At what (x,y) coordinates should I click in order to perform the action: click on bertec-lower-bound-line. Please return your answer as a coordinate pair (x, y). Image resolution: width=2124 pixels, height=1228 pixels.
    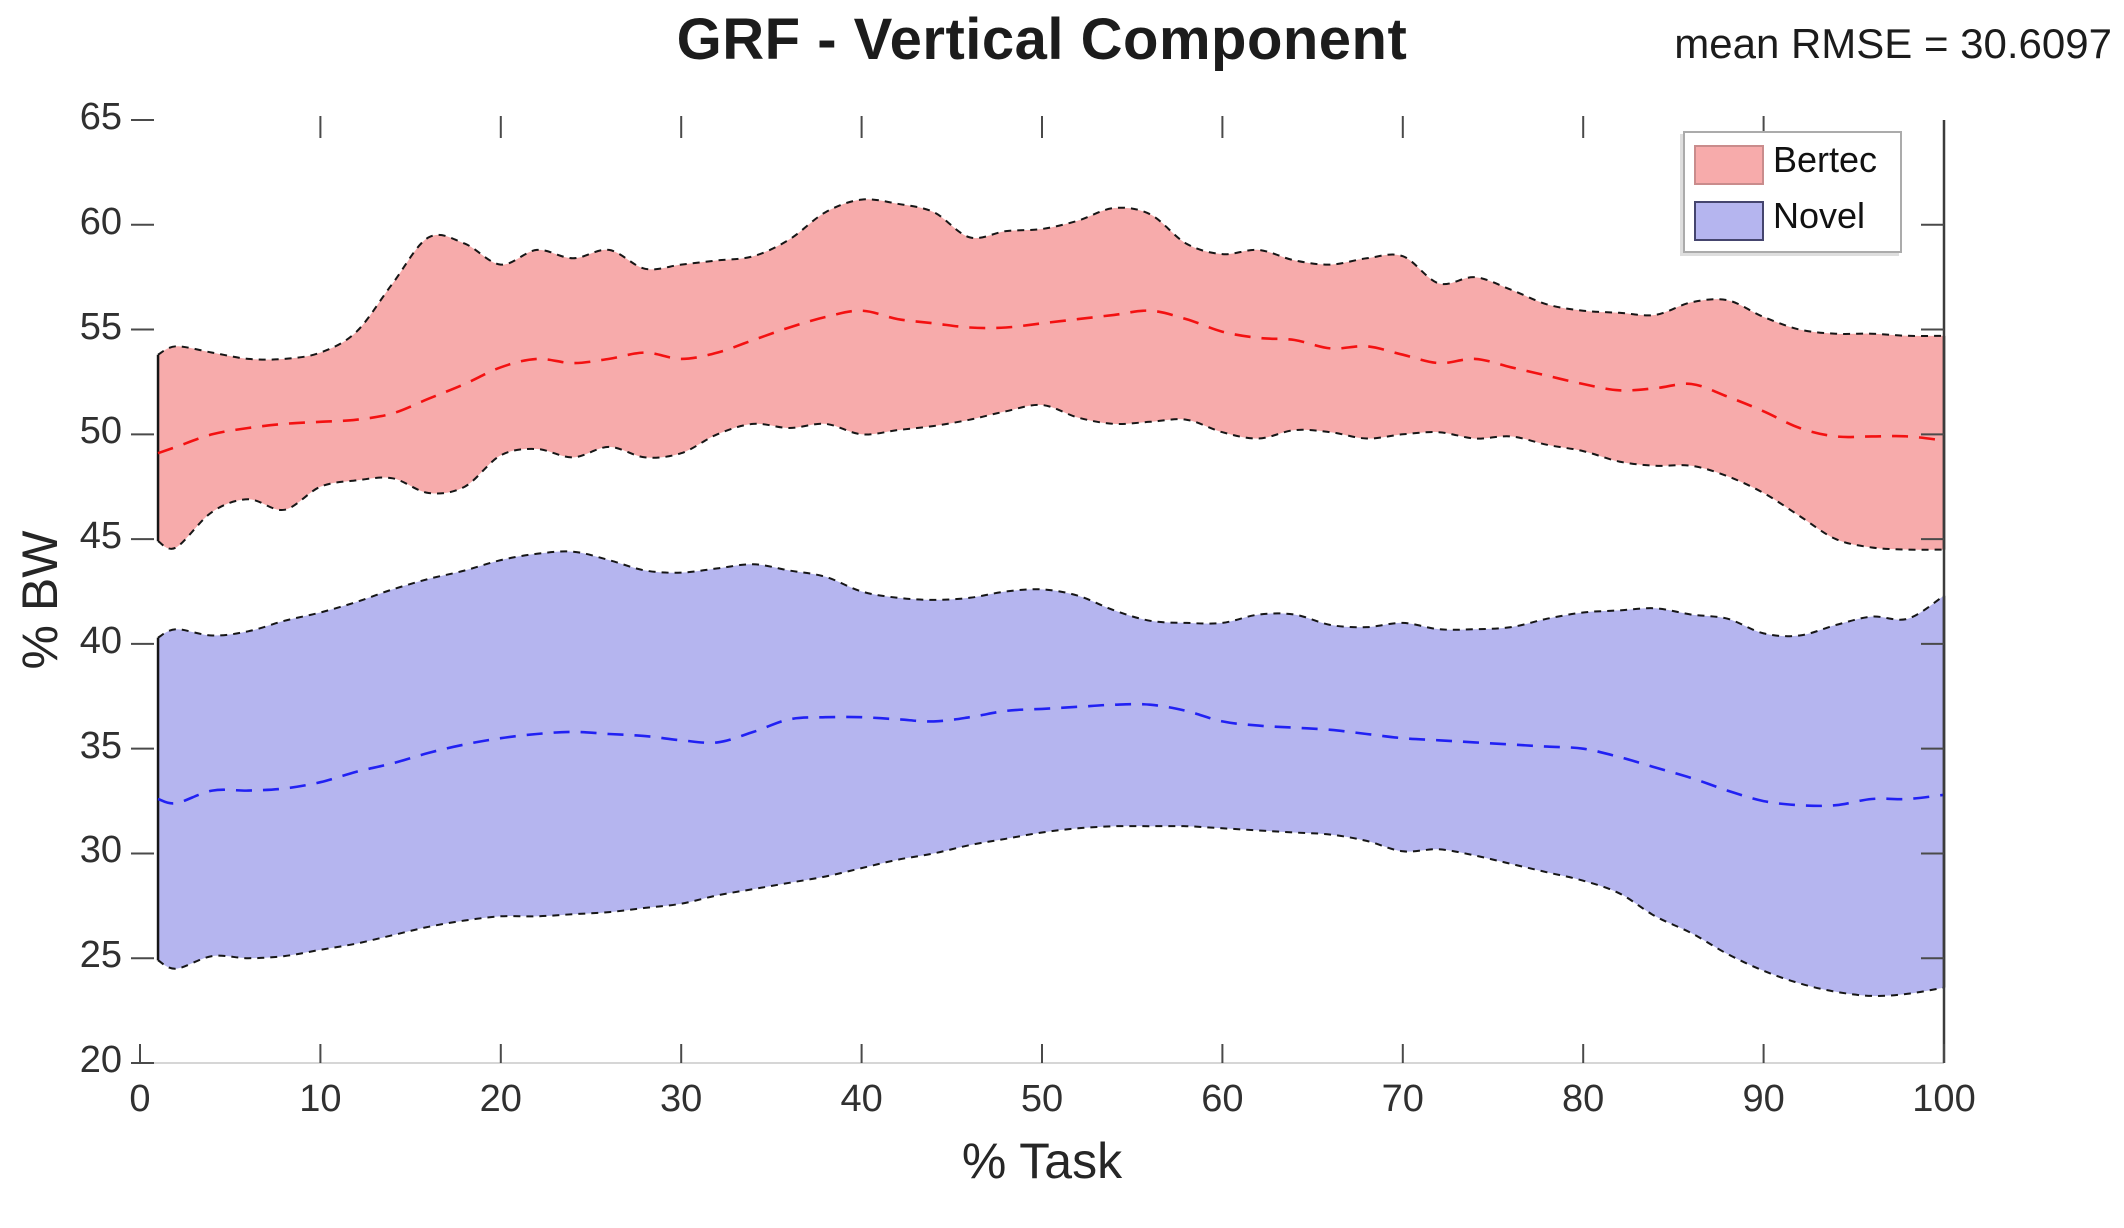
    Looking at the image, I should click on (1051, 477).